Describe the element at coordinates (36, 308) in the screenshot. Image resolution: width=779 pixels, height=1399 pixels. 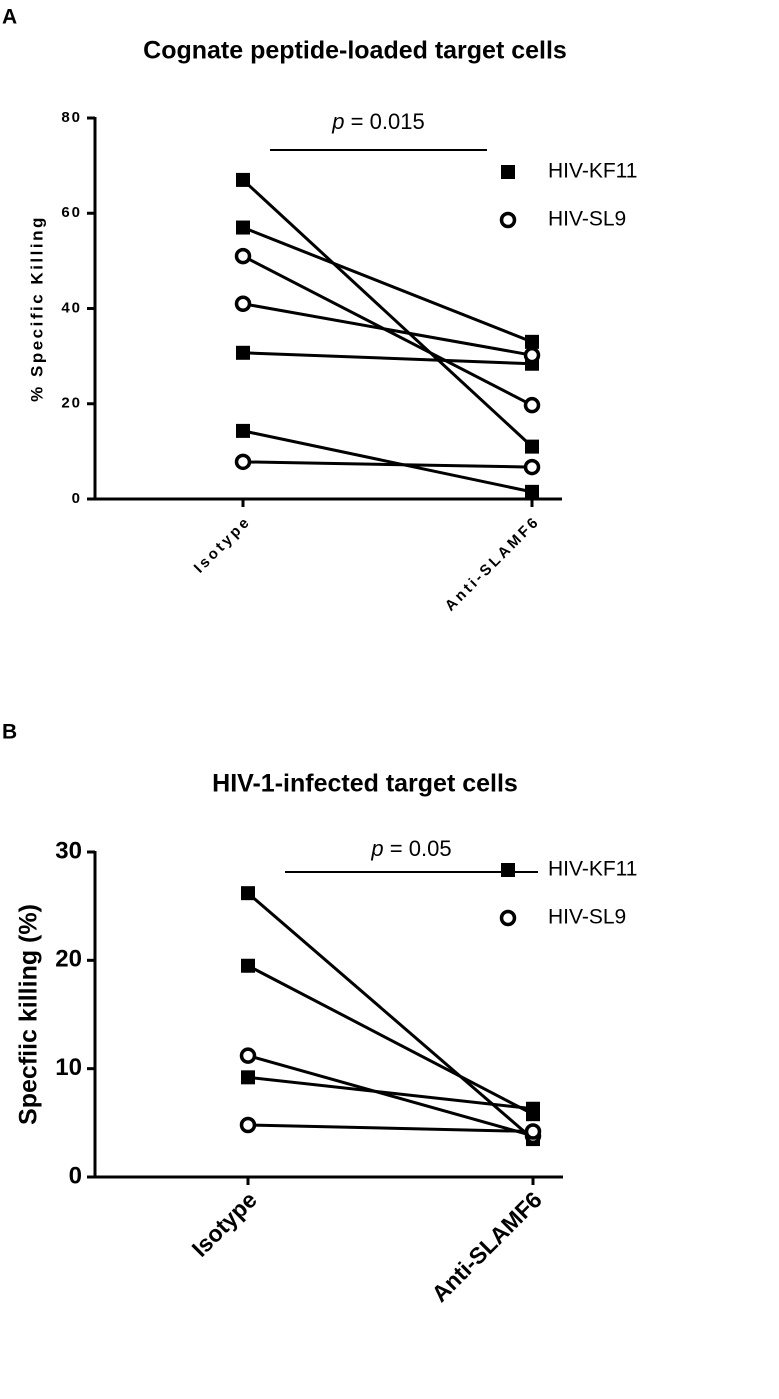
I see `y-axis-label: % Specific Killing` at that location.